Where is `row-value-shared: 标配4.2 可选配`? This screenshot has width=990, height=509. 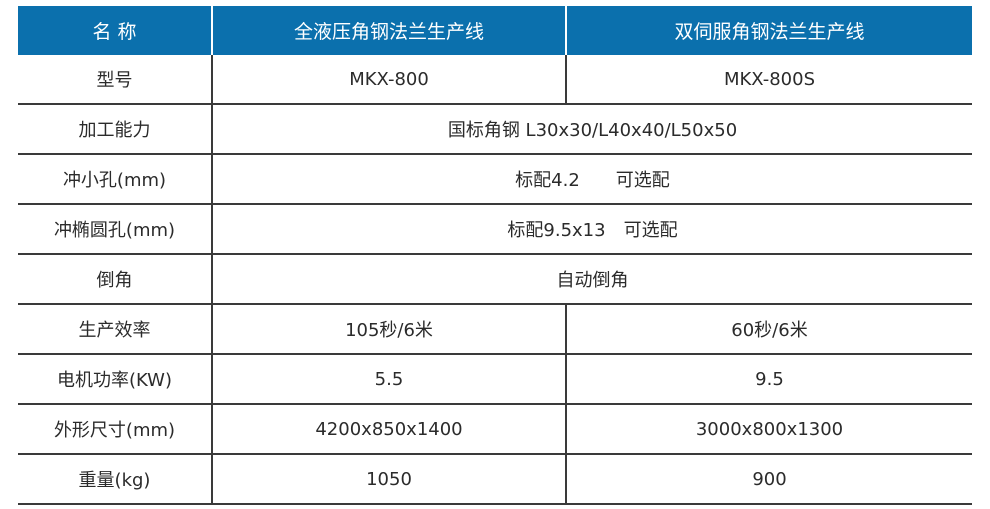 row-value-shared: 标配4.2 可选配 is located at coordinates (591, 179).